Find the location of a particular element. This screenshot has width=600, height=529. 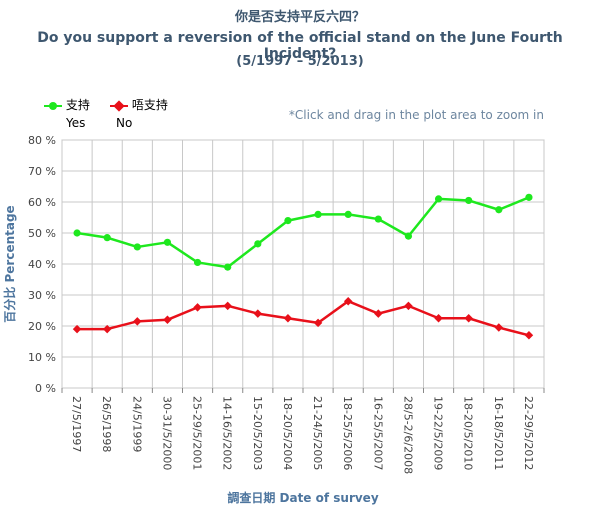

chart-period: (5/1997 – 5/2013) is located at coordinates (300, 61).